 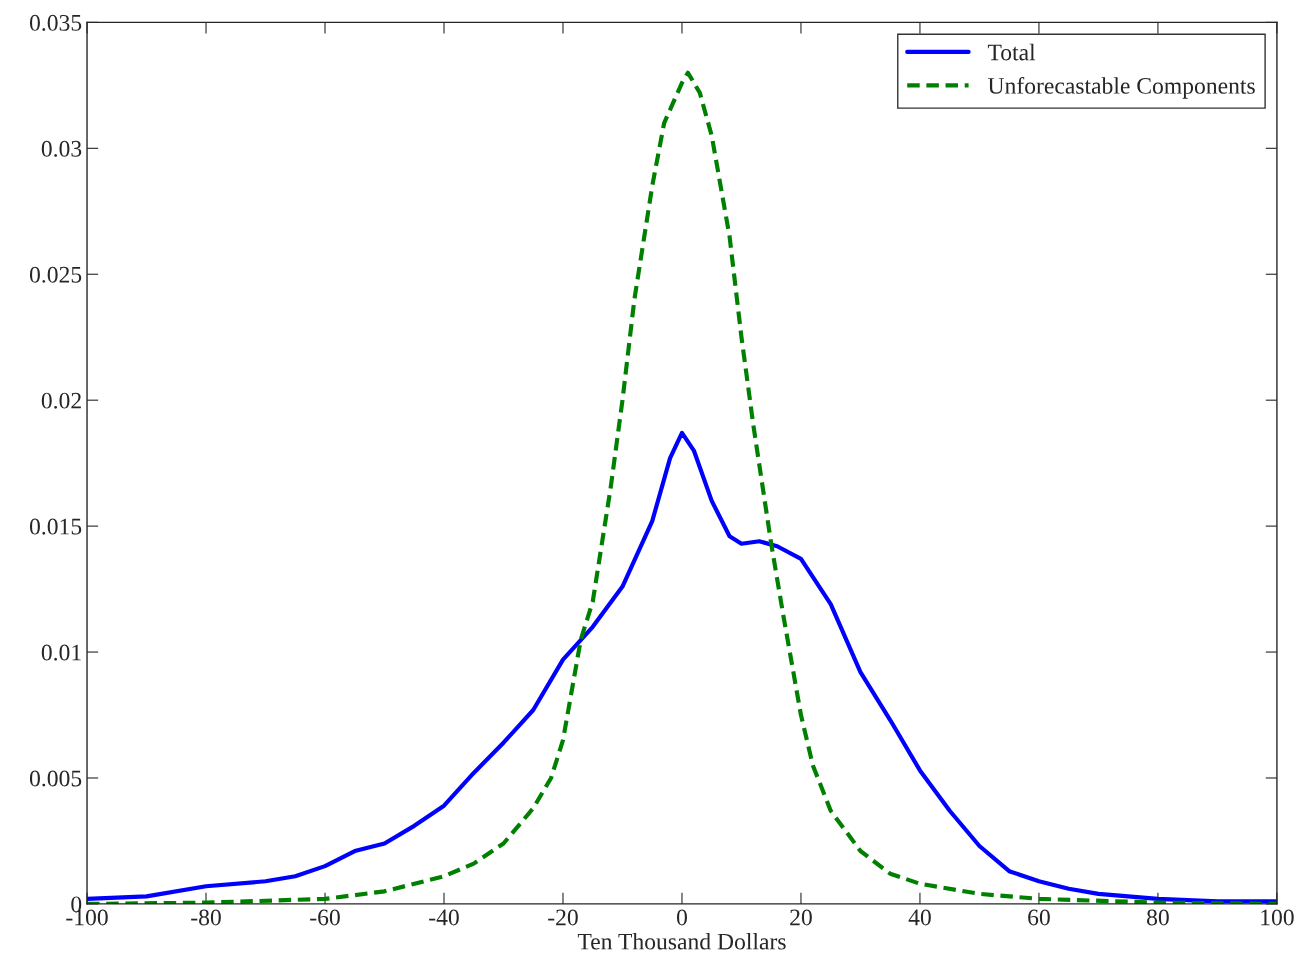 I want to click on y-tick-label: 0.01, so click(x=61, y=652).